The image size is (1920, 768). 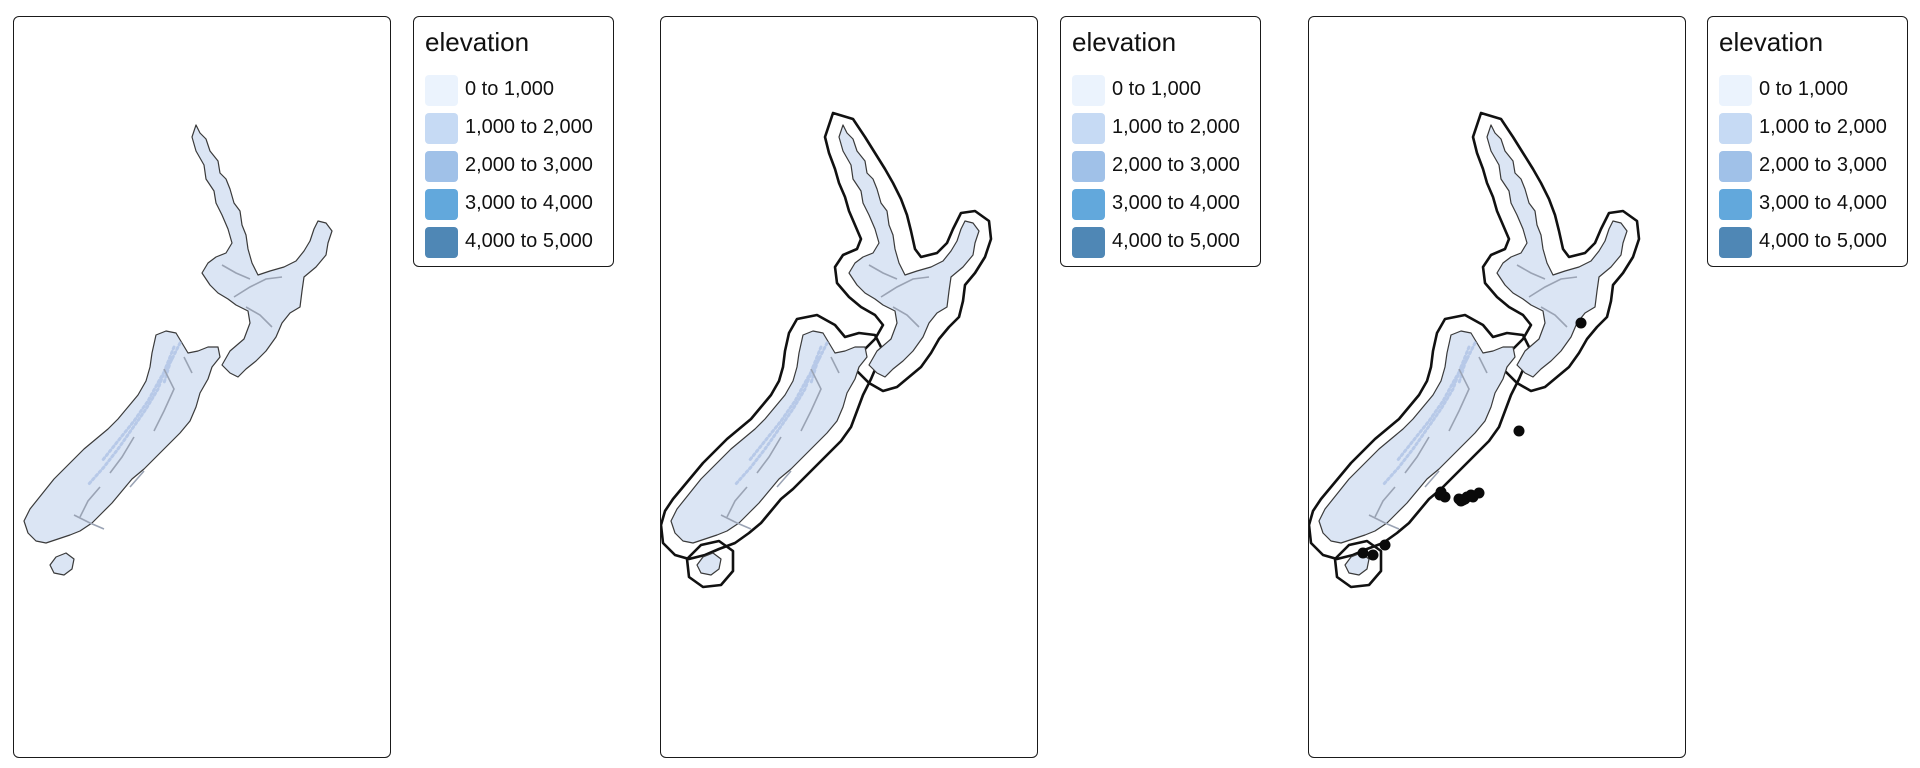 I want to click on peak-points, so click(x=1472, y=439).